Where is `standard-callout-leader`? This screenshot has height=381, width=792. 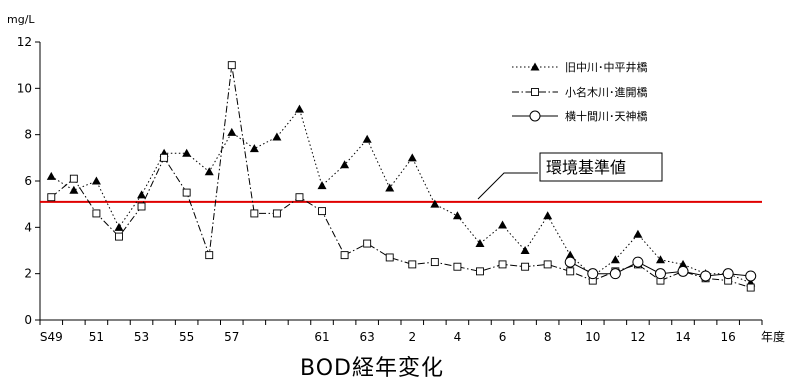
standard-callout-leader is located at coordinates (507, 186).